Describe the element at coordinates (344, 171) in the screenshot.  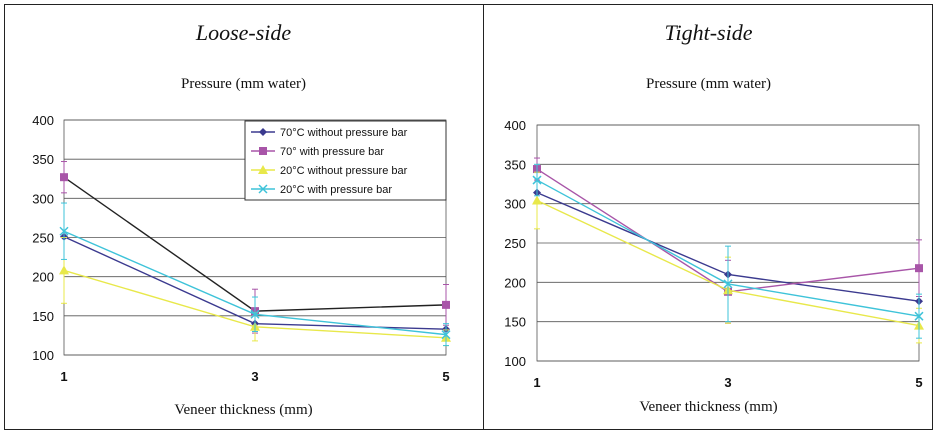
I see `legend-label: 20°C without pressure bar` at that location.